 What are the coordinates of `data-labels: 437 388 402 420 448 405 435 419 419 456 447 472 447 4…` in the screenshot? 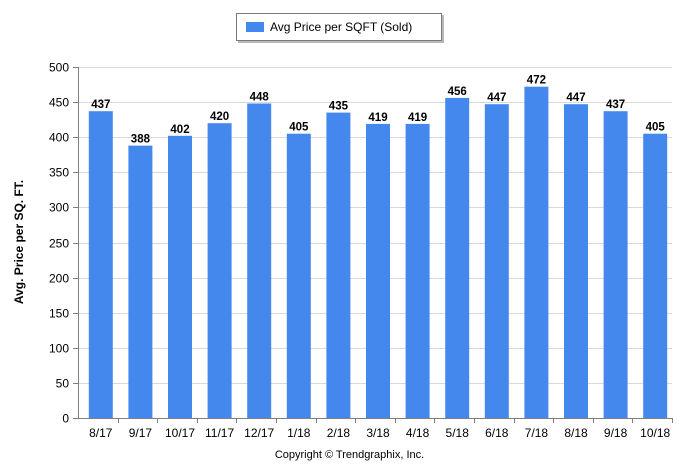 It's located at (378, 110).